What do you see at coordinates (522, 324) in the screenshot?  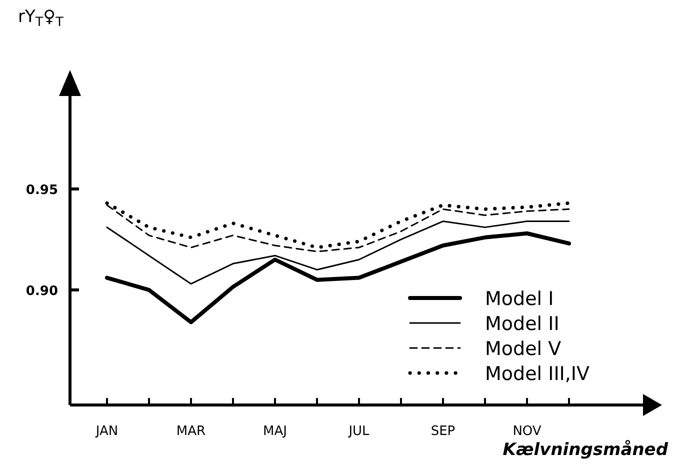 I see `legend-label: Model II` at bounding box center [522, 324].